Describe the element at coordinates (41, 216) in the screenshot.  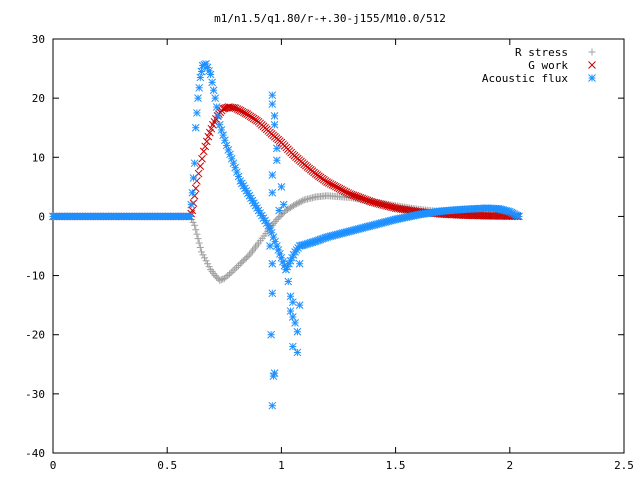
I see `y-tick-label: 0` at that location.